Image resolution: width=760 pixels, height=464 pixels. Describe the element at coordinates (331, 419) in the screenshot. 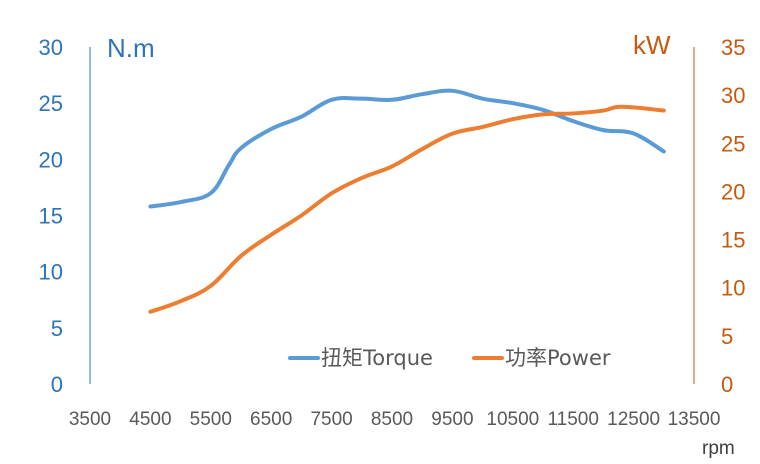

I see `x-tick-label: 7500` at that location.